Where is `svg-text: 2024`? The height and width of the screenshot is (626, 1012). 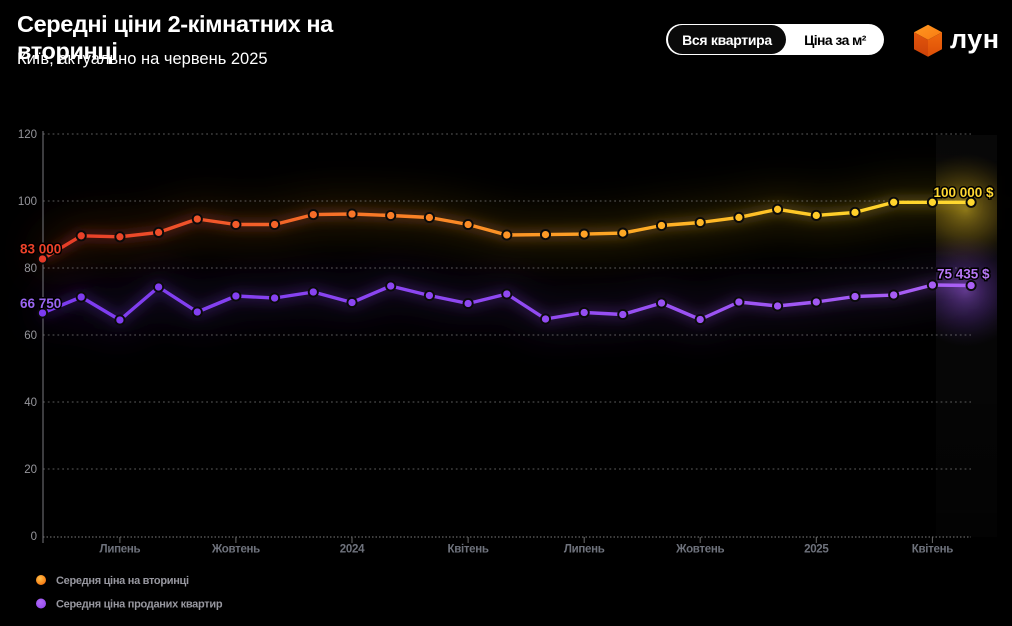
svg-text: 2024 is located at coordinates (352, 550).